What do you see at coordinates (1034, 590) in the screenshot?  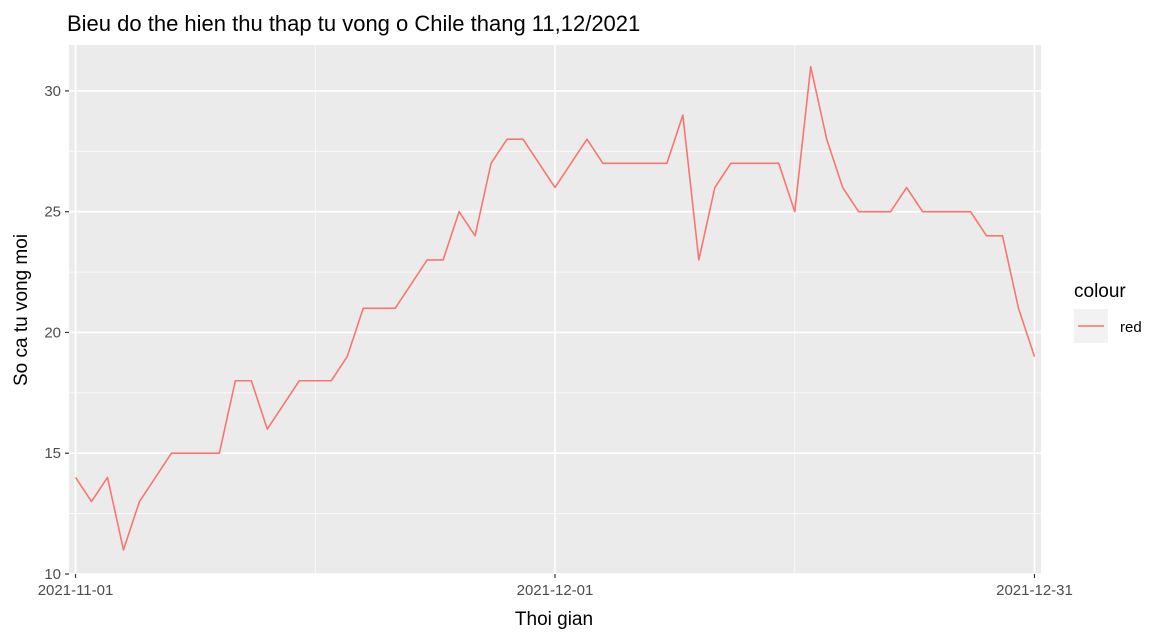 I see `x-tick-label: 2021-12-31` at bounding box center [1034, 590].